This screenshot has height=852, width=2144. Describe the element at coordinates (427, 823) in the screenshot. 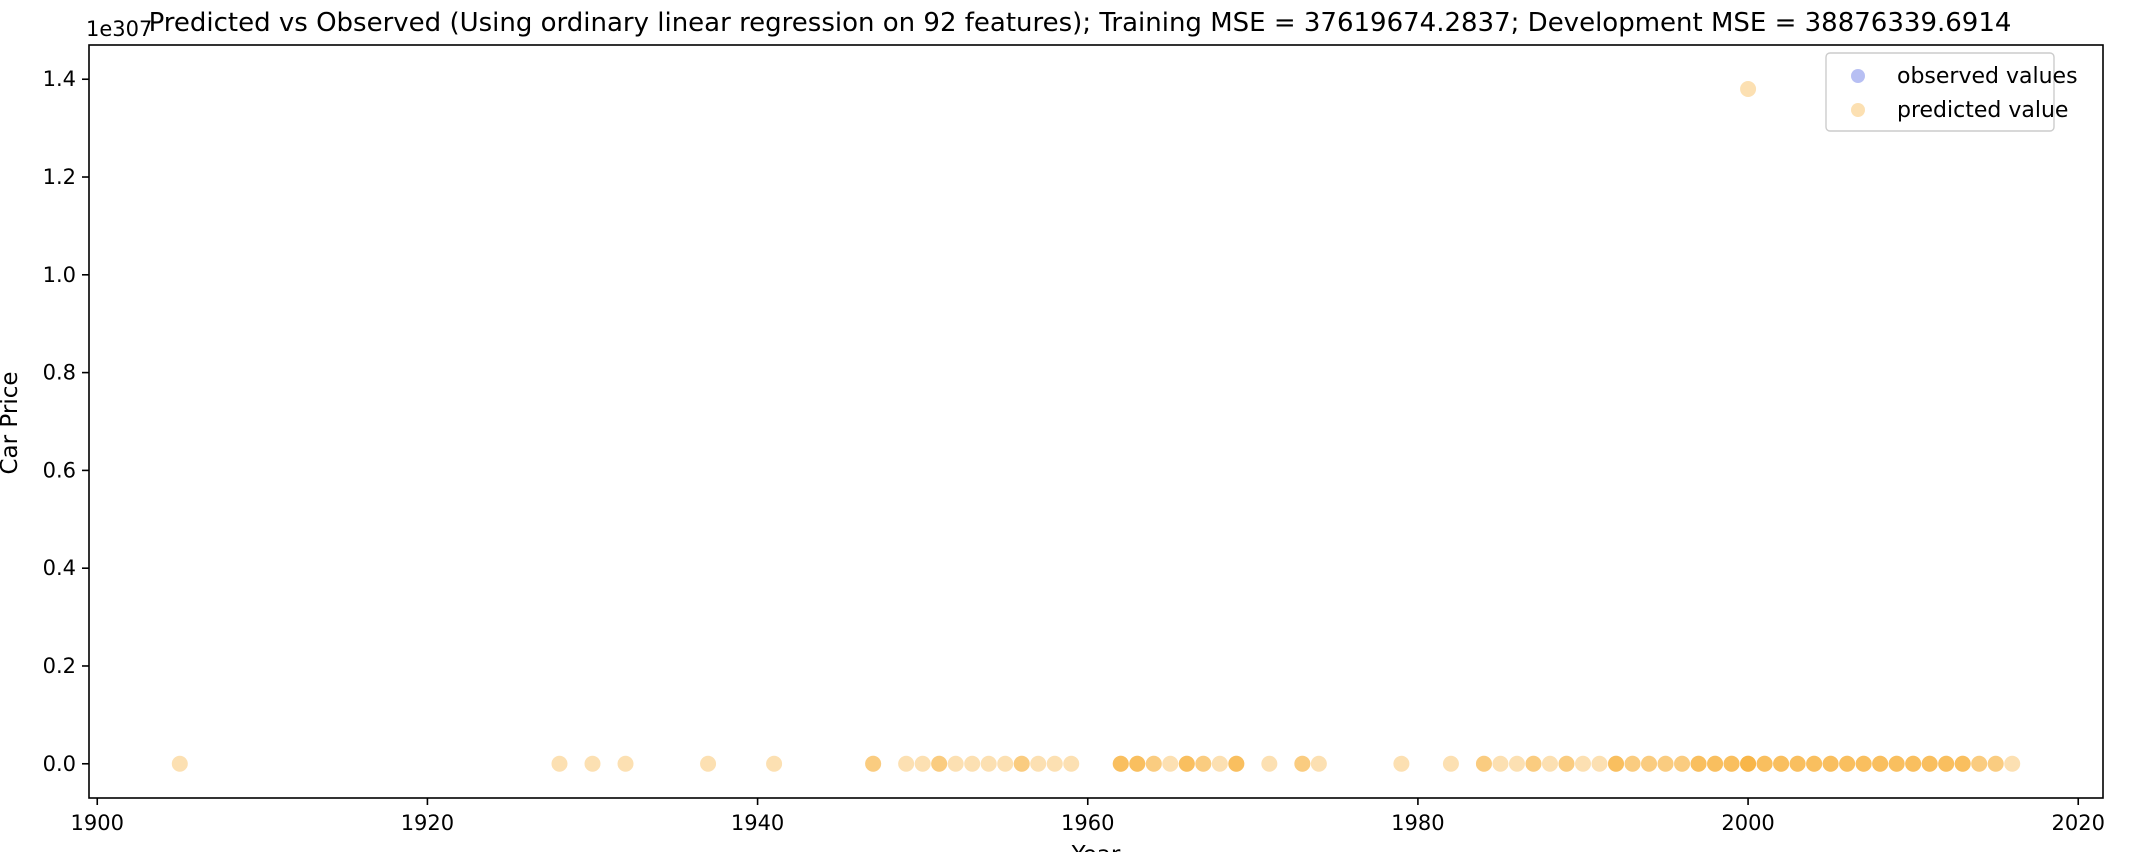

I see `x-tick-label: 1920` at that location.